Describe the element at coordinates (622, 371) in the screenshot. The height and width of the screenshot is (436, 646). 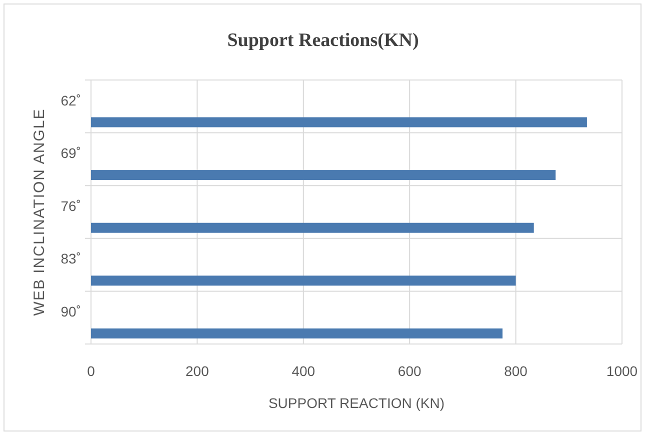
I see `x-tick-label: 1000` at that location.